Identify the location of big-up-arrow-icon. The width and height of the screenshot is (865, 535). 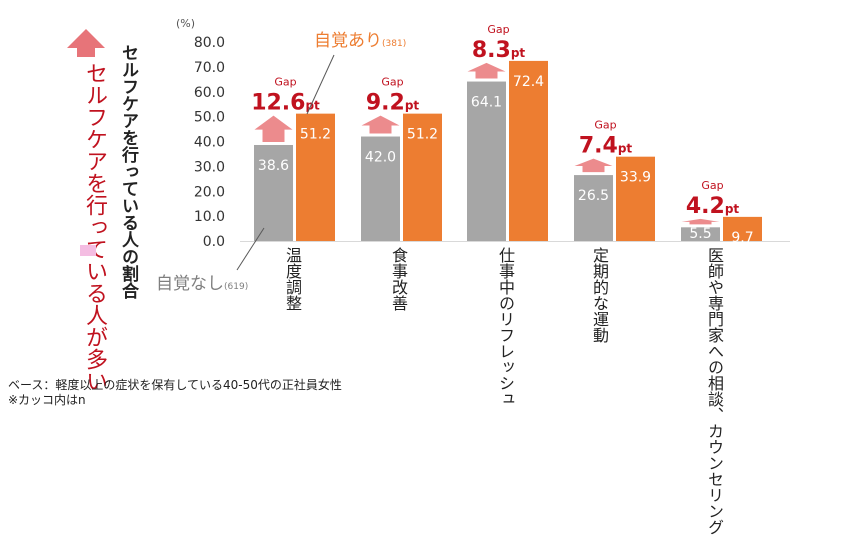
(86, 43).